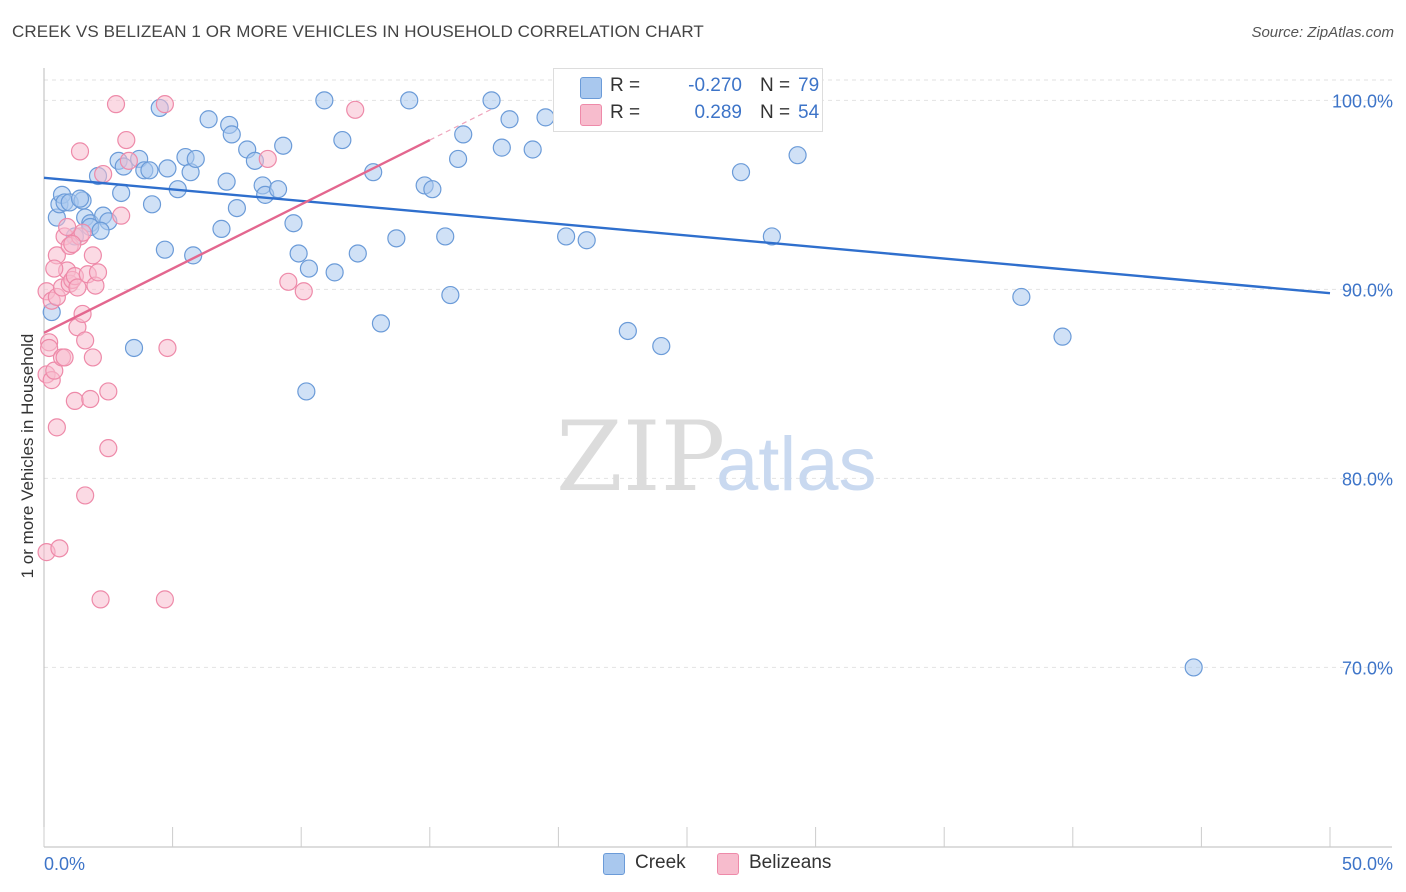 Image resolution: width=1406 pixels, height=892 pixels. I want to click on y-tick-label: 100.0%, so click(1362, 101).